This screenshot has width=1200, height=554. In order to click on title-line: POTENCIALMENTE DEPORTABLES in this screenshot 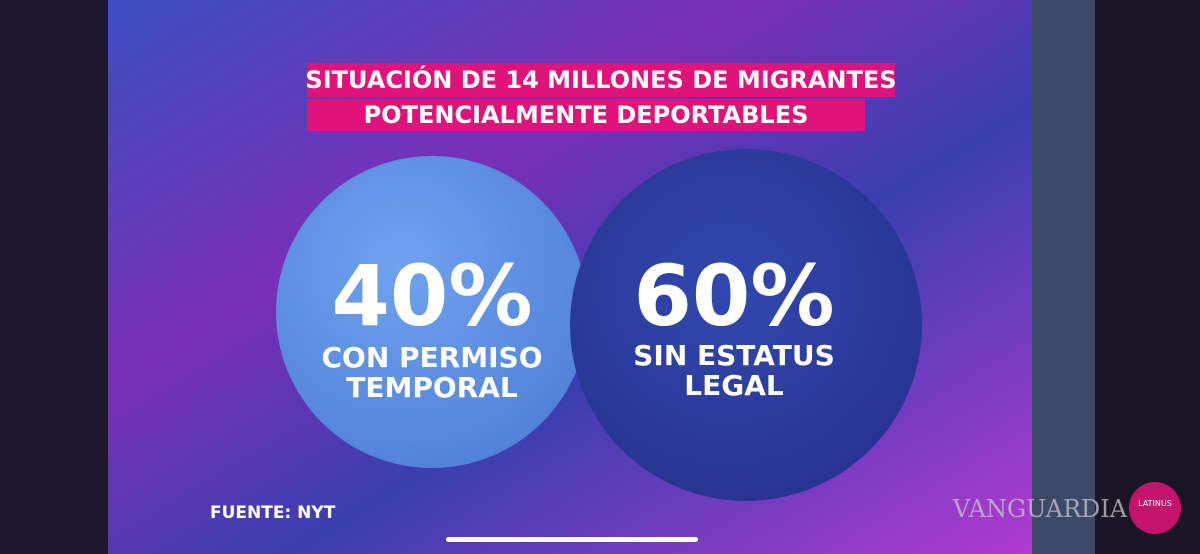, I will do `click(586, 115)`.